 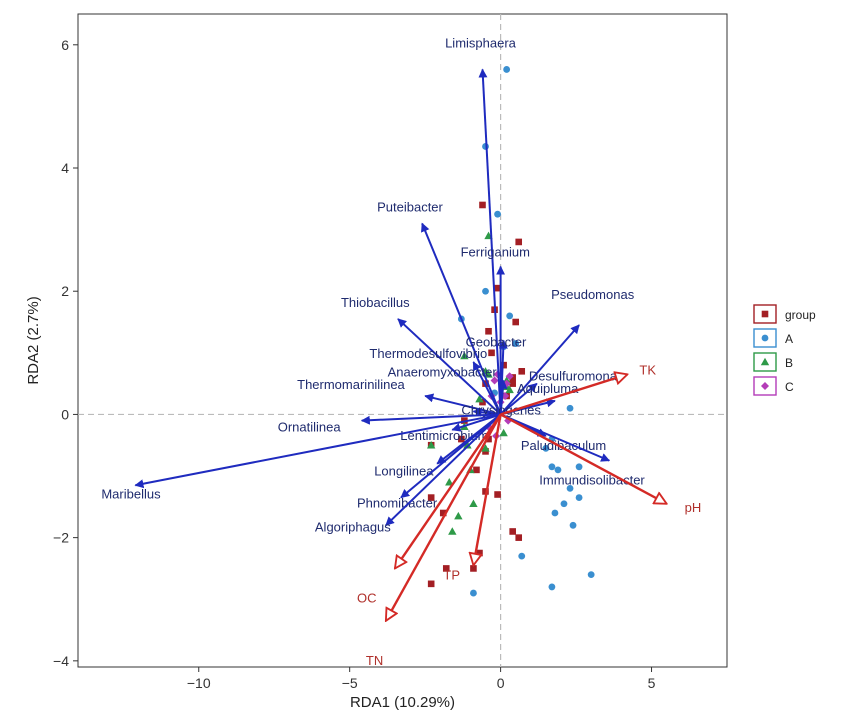 What do you see at coordinates (397, 503) in the screenshot?
I see `species-label: Phnomibacter` at bounding box center [397, 503].